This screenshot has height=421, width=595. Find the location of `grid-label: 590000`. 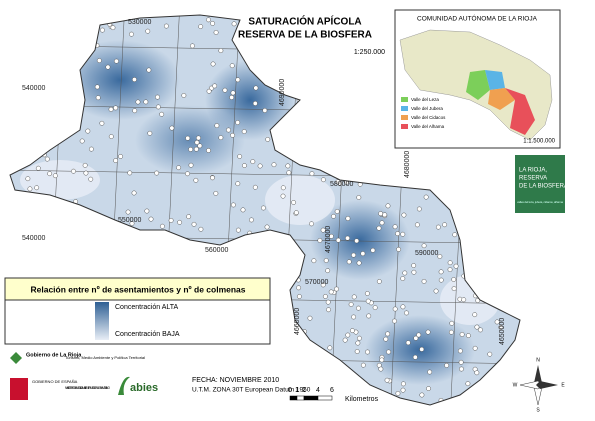

grid-label: 590000 is located at coordinates (426, 253).